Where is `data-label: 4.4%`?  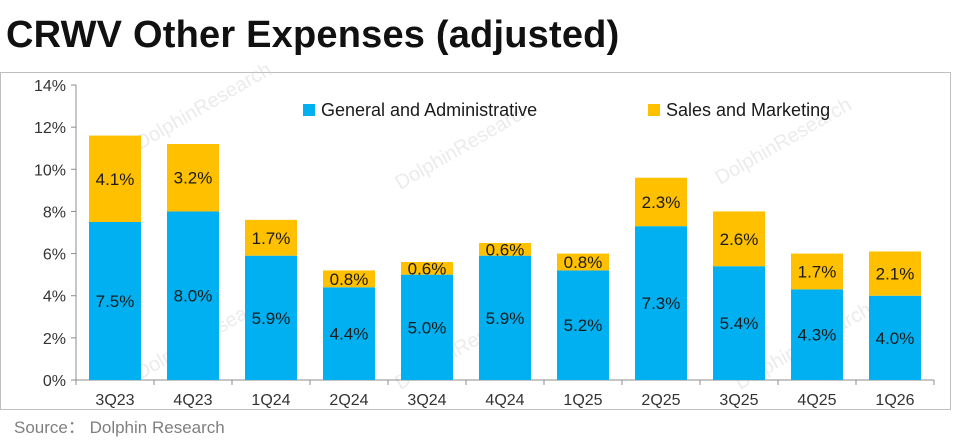 data-label: 4.4% is located at coordinates (349, 334).